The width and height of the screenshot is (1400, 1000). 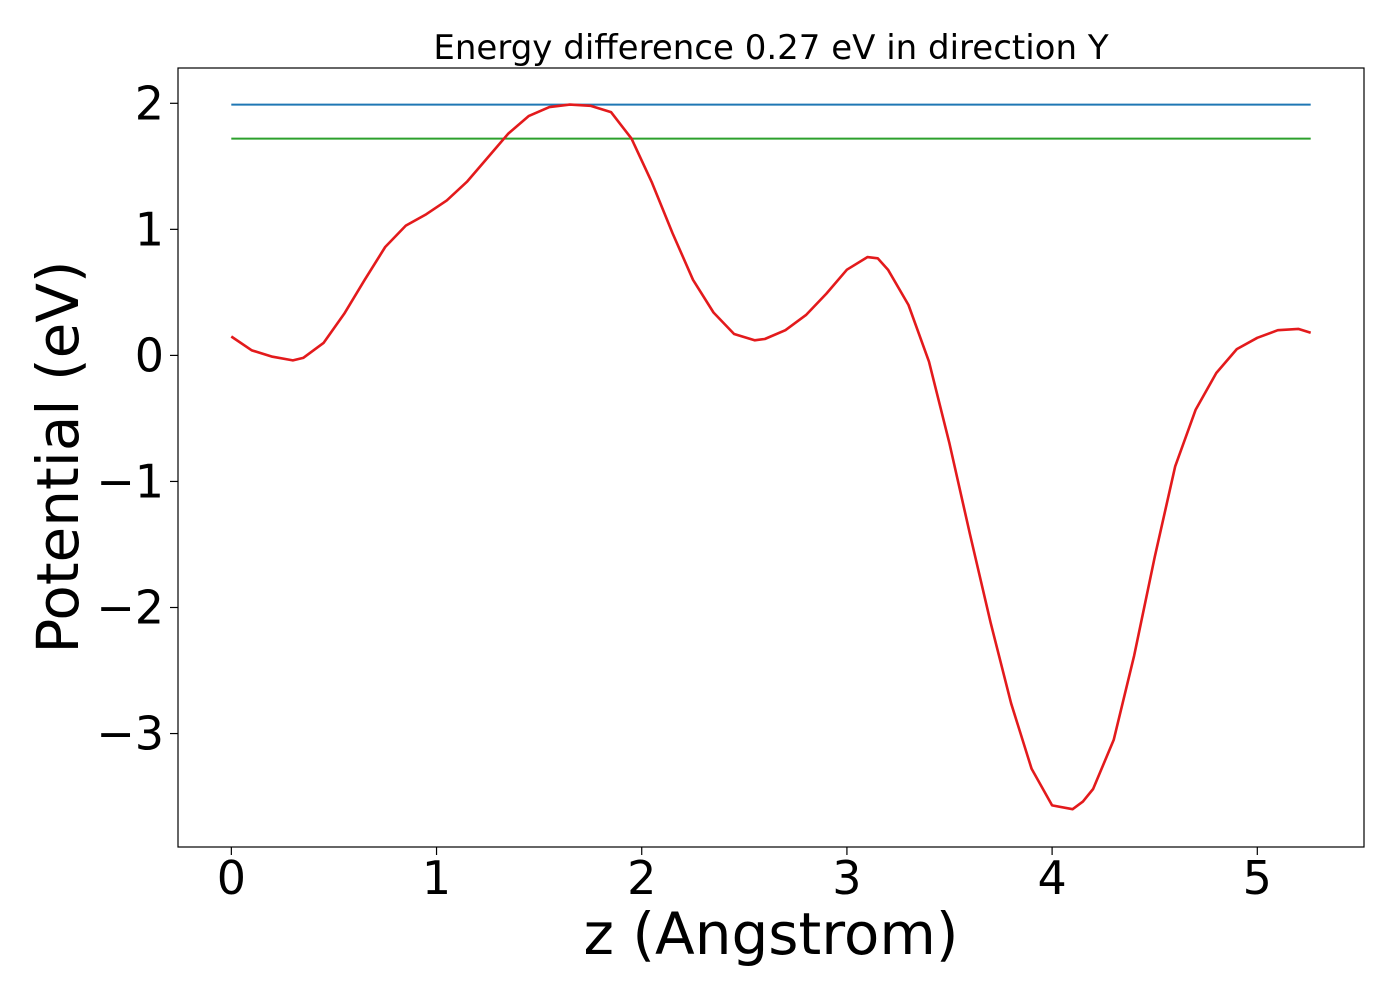 What do you see at coordinates (130, 608) in the screenshot?
I see `y-tick-label: −2` at bounding box center [130, 608].